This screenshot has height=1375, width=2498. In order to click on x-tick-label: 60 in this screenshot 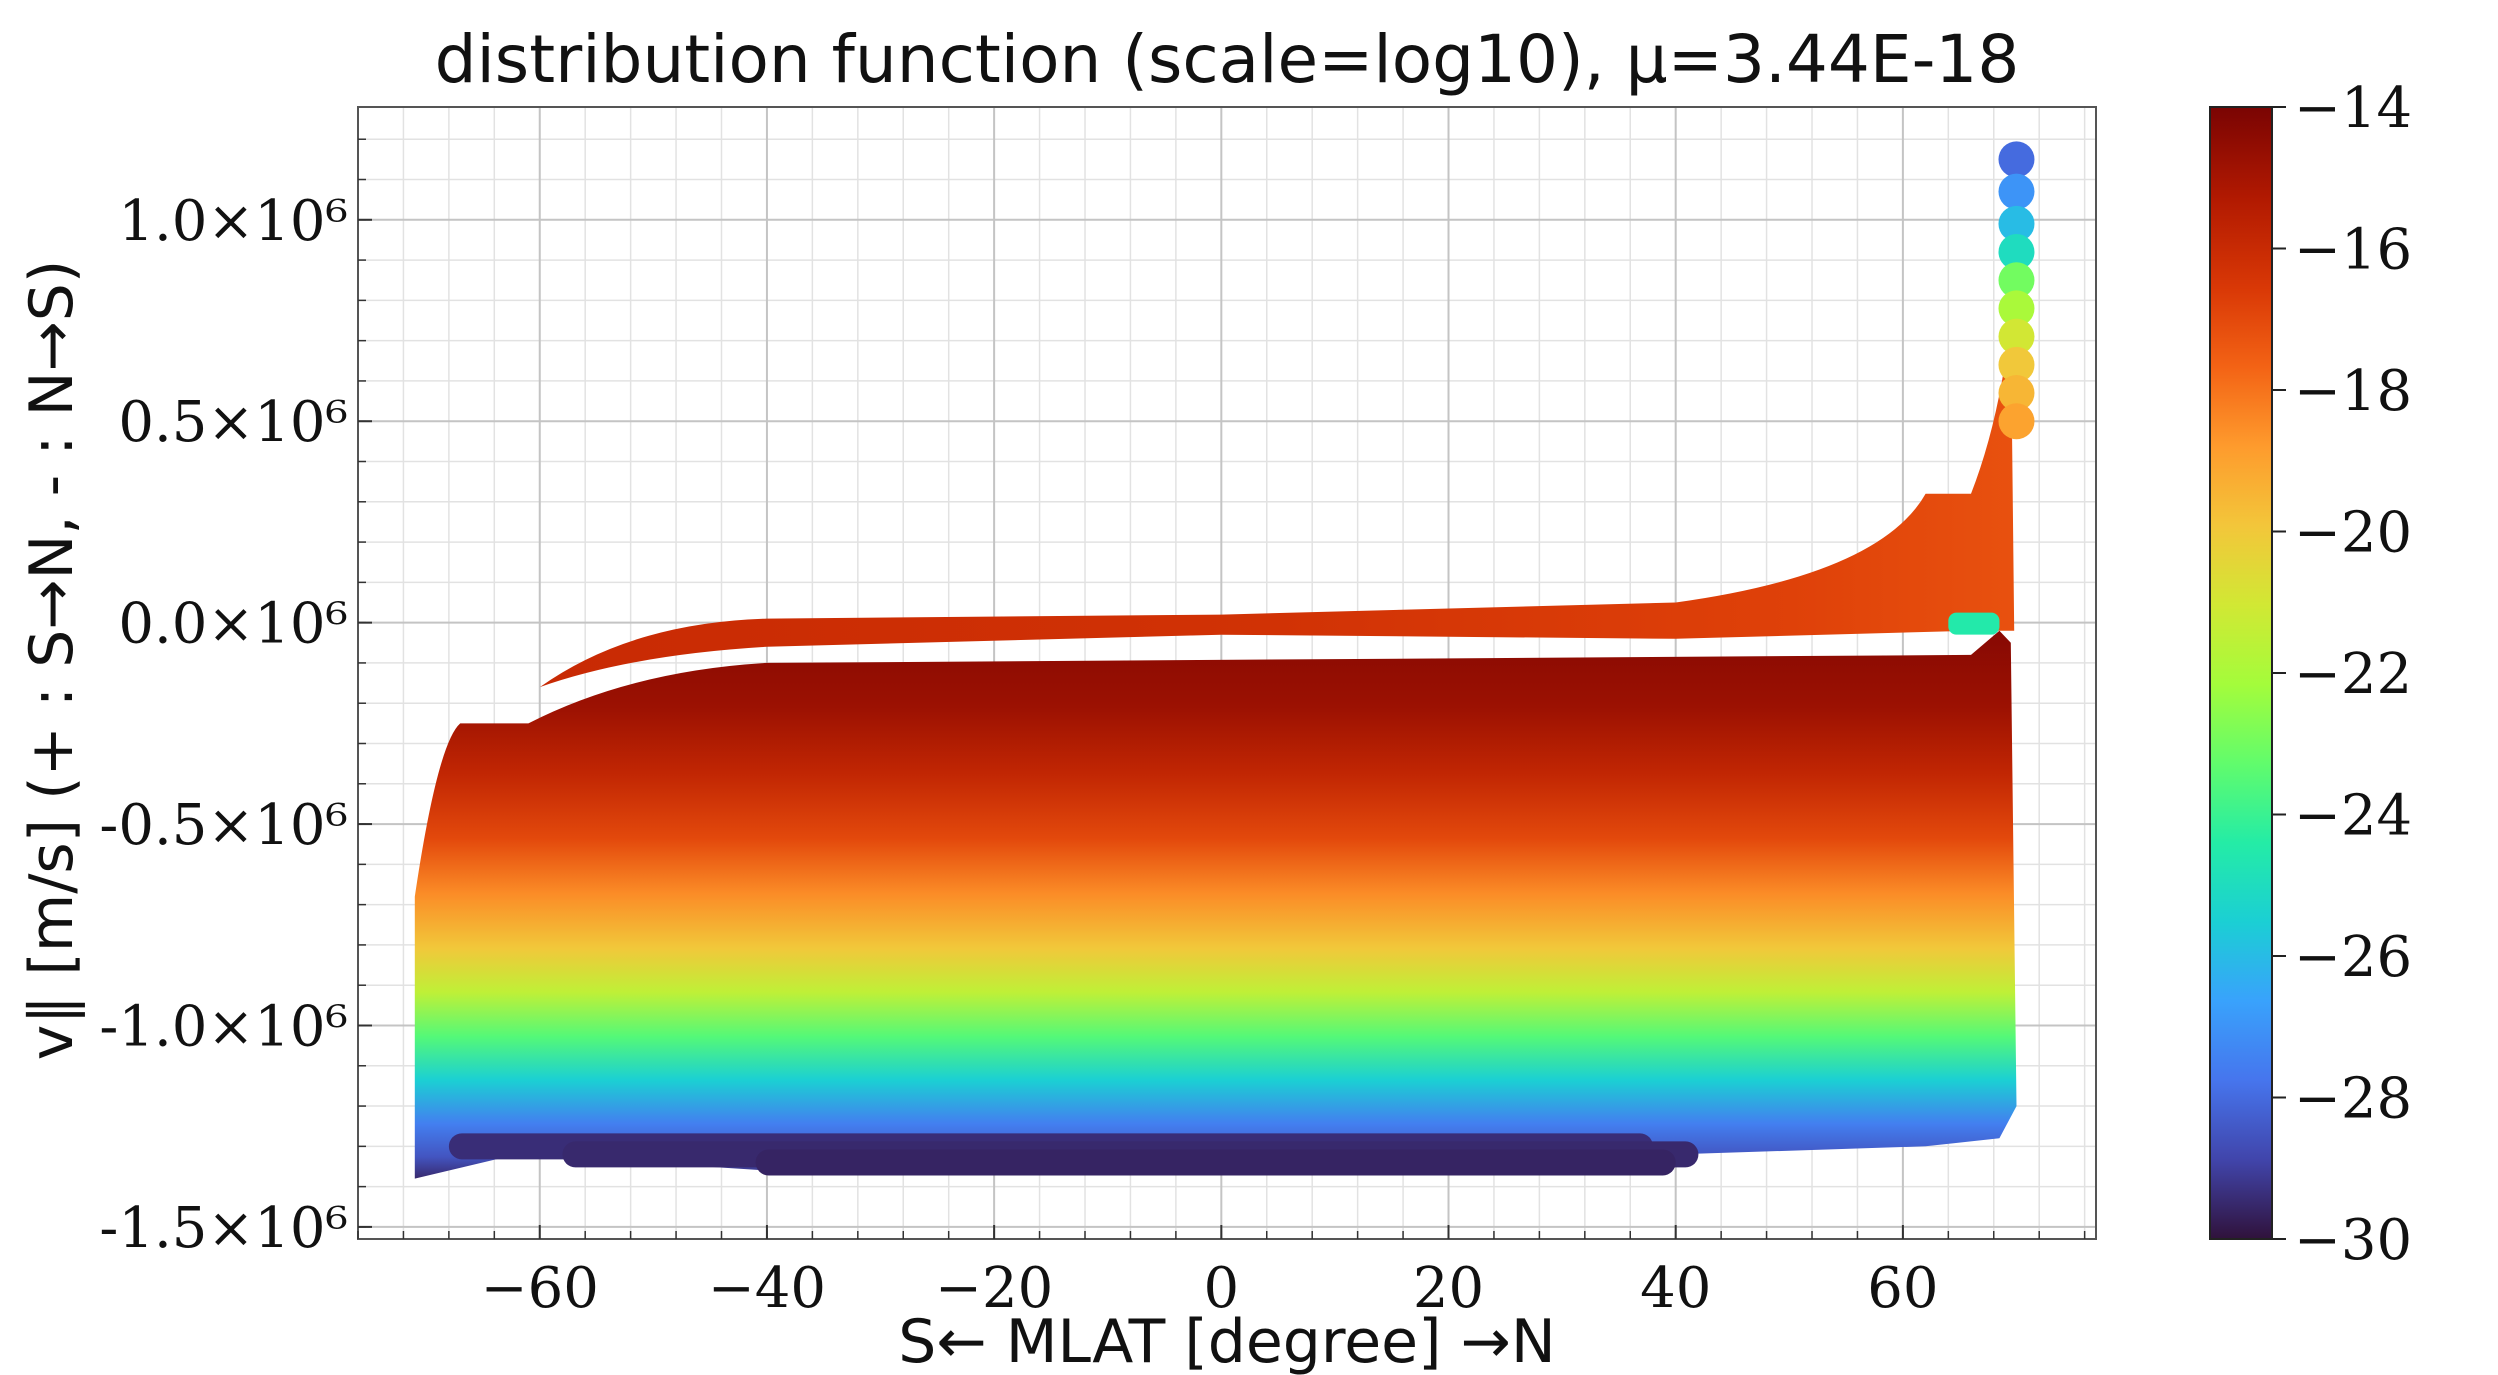, I will do `click(1902, 1288)`.